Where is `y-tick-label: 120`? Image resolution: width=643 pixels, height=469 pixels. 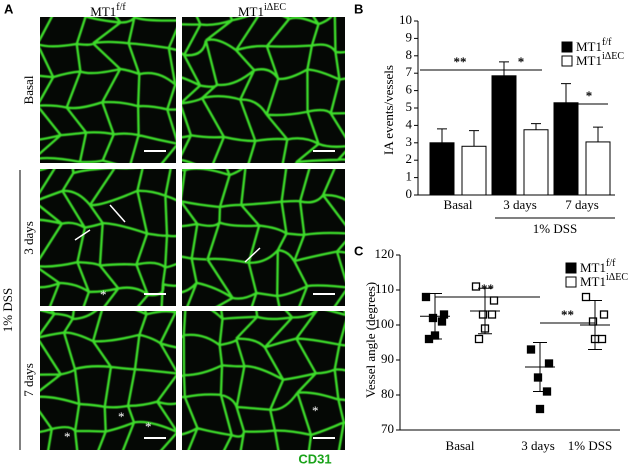
y-tick-label: 120 is located at coordinates (385, 253).